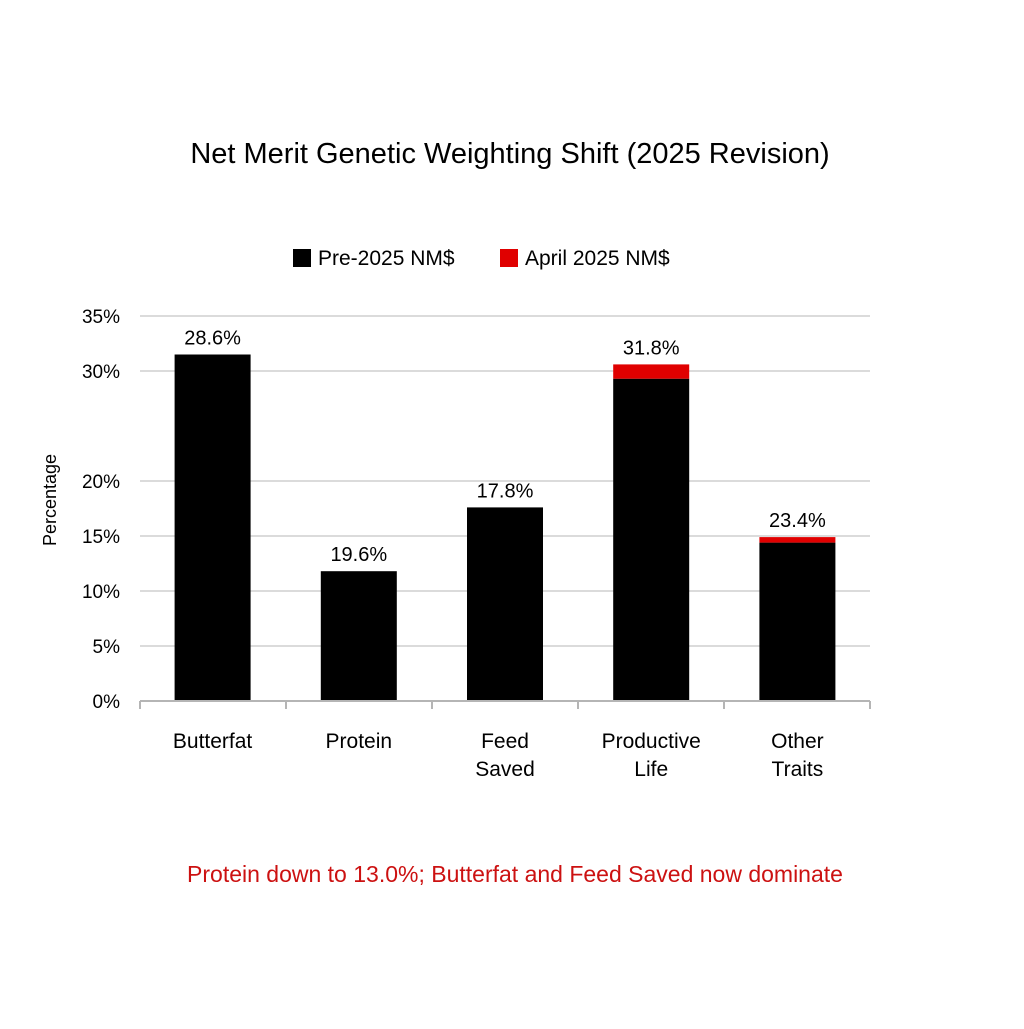 This screenshot has height=1029, width=1024. Describe the element at coordinates (651, 755) in the screenshot. I see `category-label-3: Productive Life` at that location.